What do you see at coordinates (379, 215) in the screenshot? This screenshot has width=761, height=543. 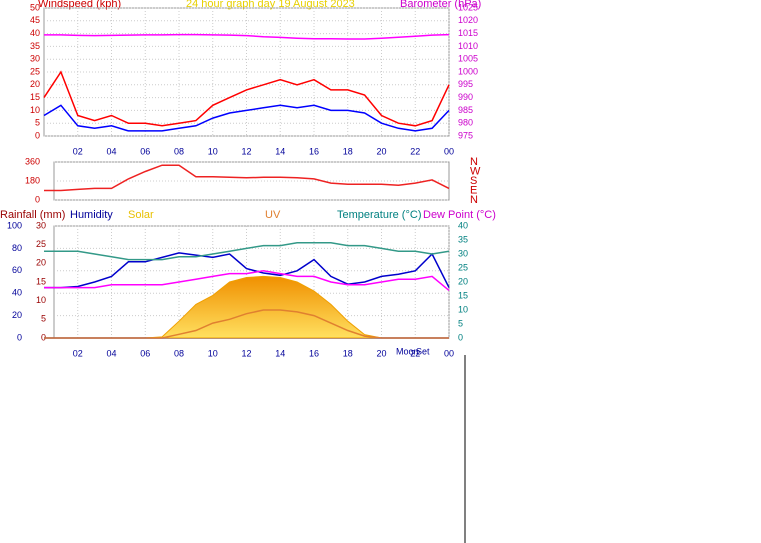 I see `legend-temperature: Temperature (°C)` at bounding box center [379, 215].